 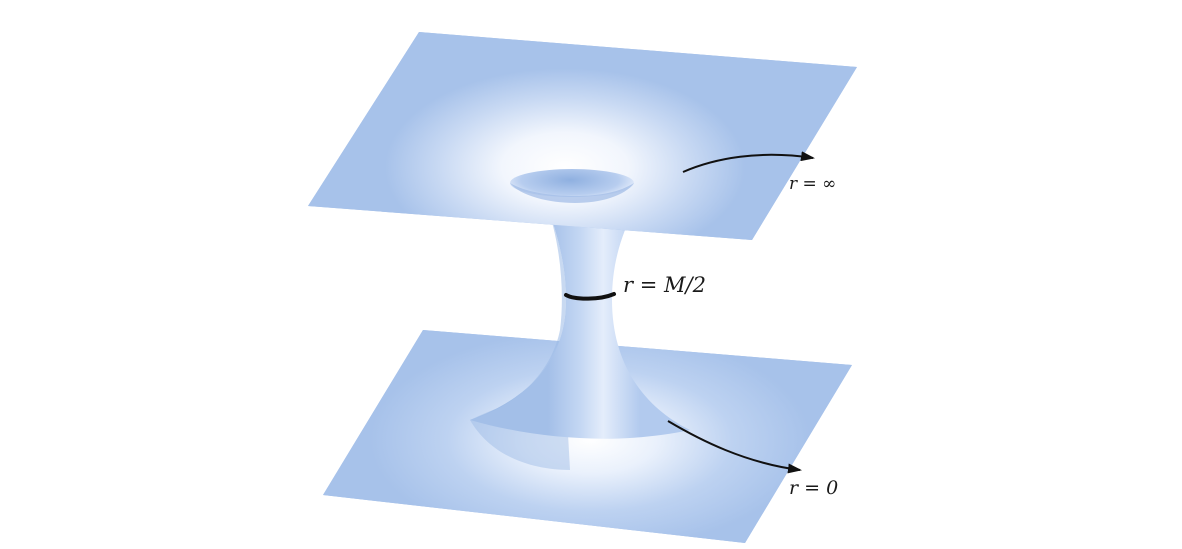 What do you see at coordinates (580, 318) in the screenshot?
I see `throat` at bounding box center [580, 318].